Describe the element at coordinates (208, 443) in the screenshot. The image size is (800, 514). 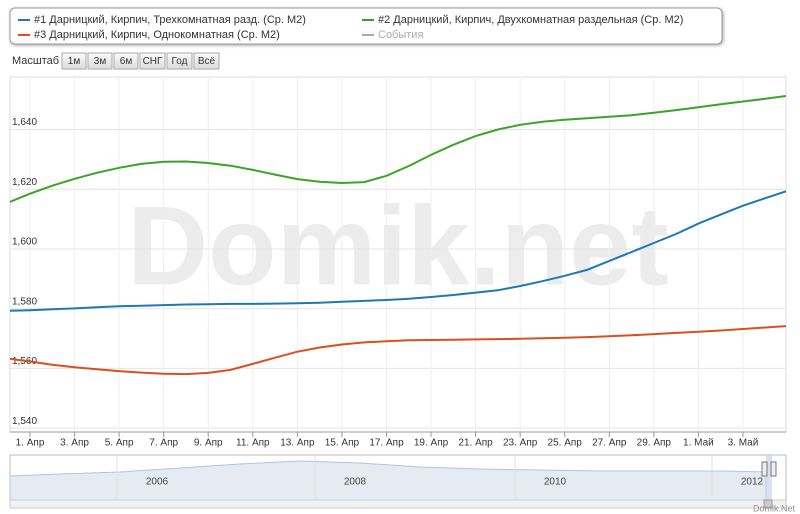
I see `x-tick-label: 9. Апр` at that location.